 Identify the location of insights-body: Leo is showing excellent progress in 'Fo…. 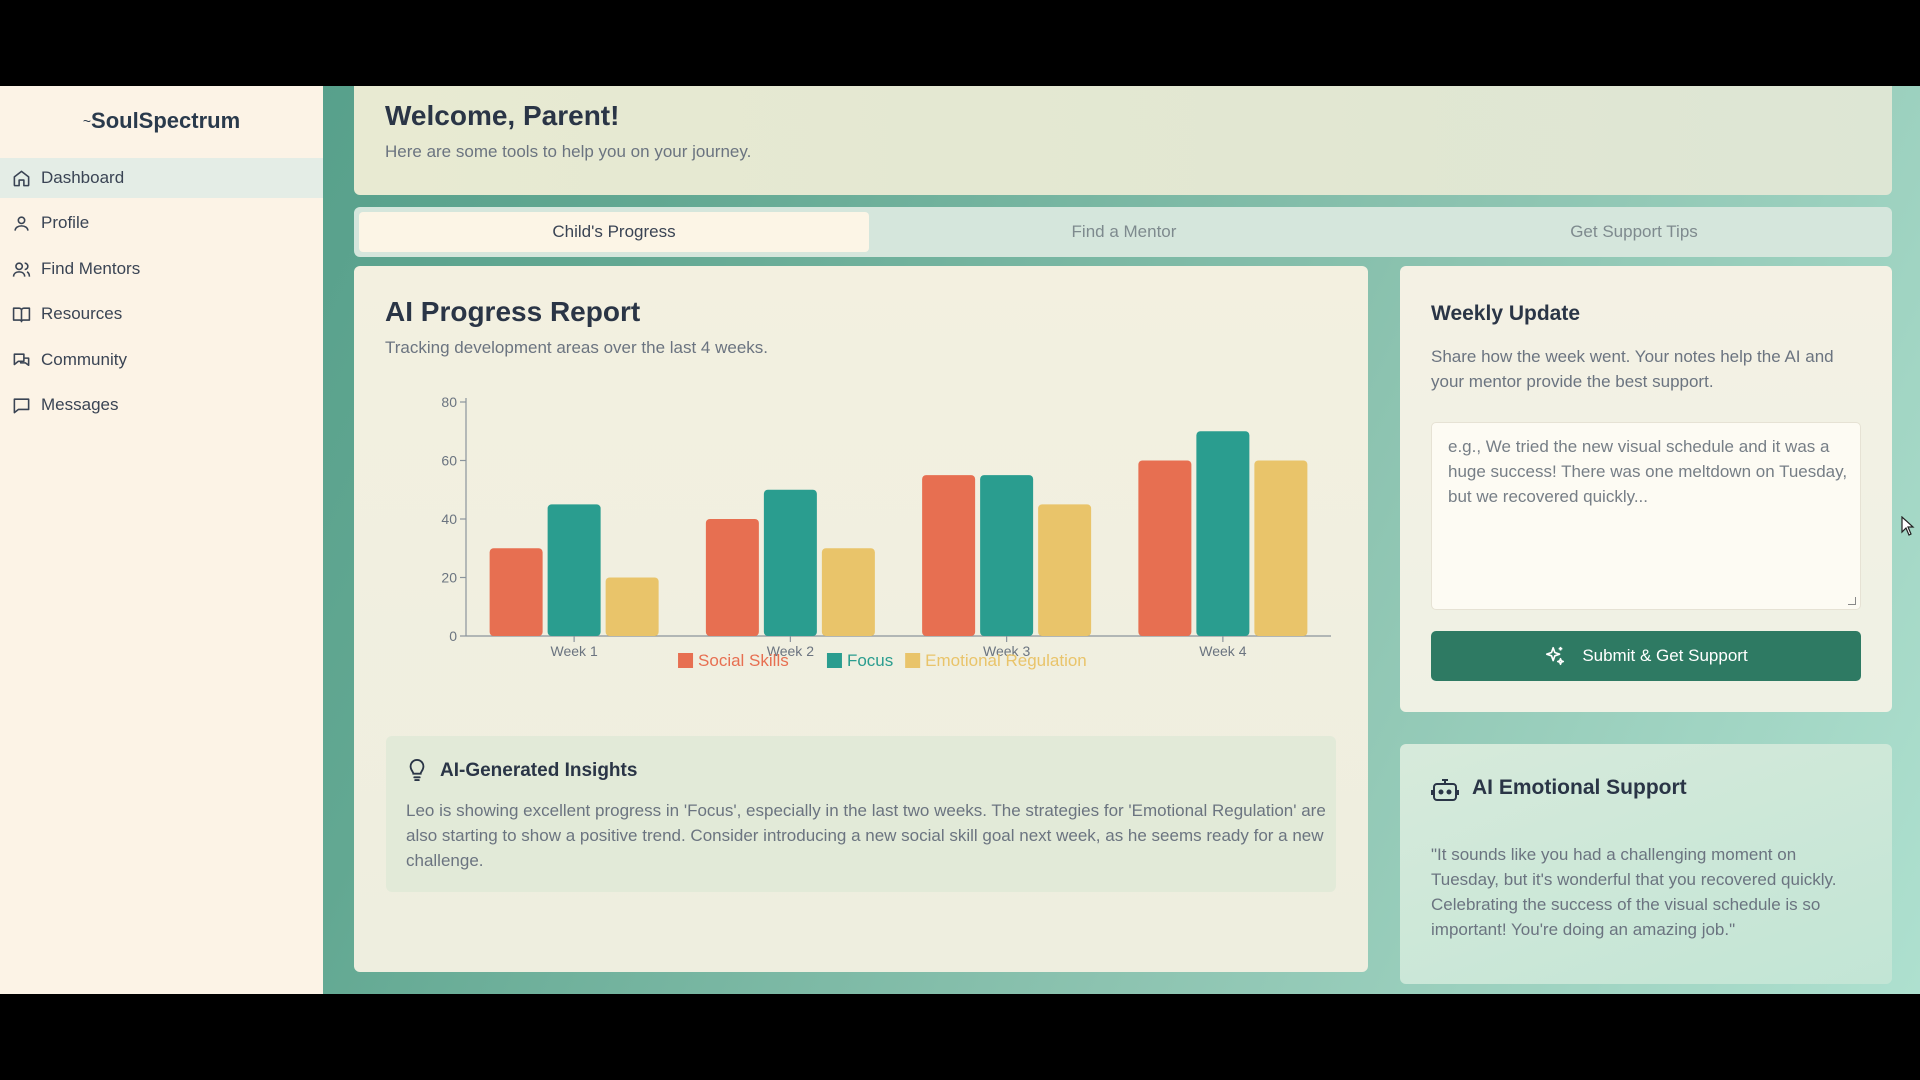
(866, 835).